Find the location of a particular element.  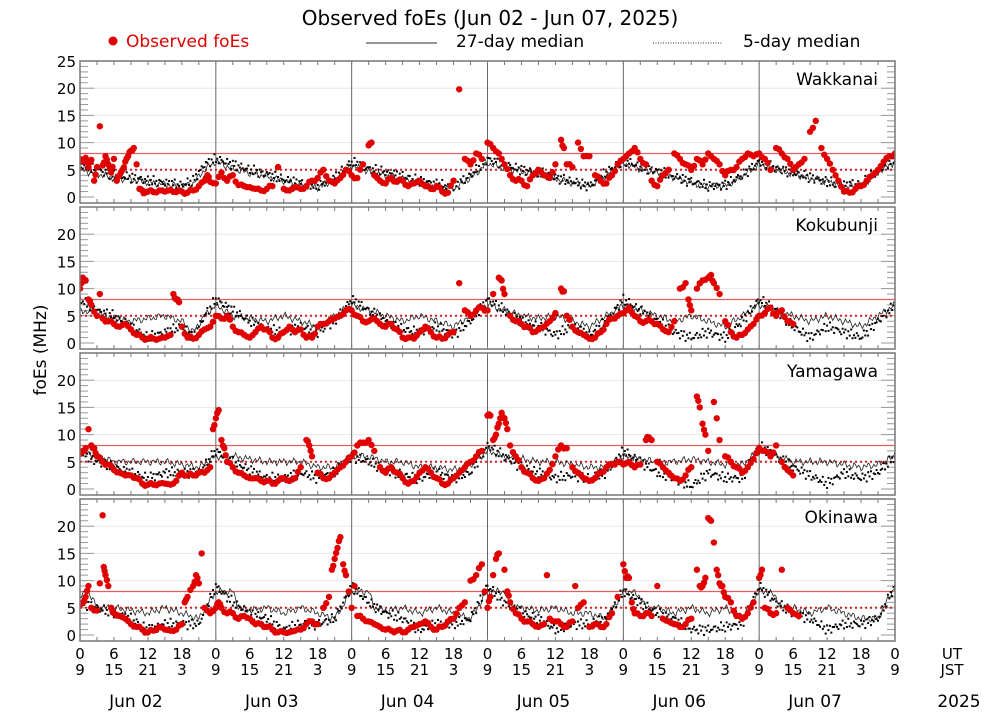

x-tick-label-jst: 9 is located at coordinates (759, 670).